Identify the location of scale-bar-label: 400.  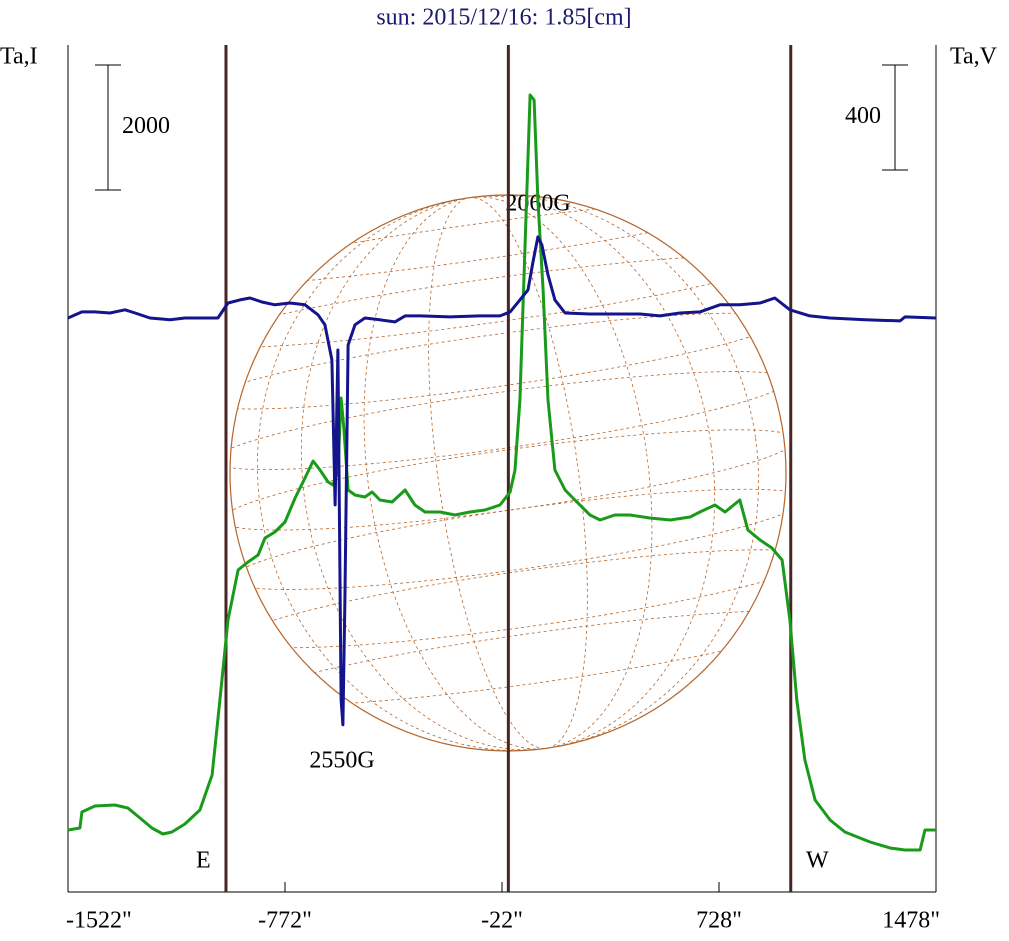
(863, 116).